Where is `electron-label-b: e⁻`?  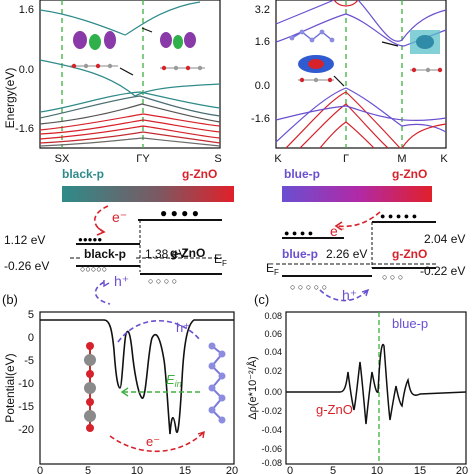
electron-label-b: e⁻ is located at coordinates (153, 441).